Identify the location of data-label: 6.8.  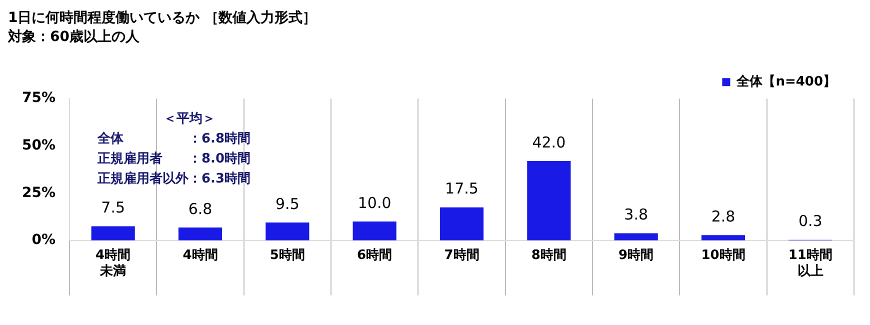
(200, 209).